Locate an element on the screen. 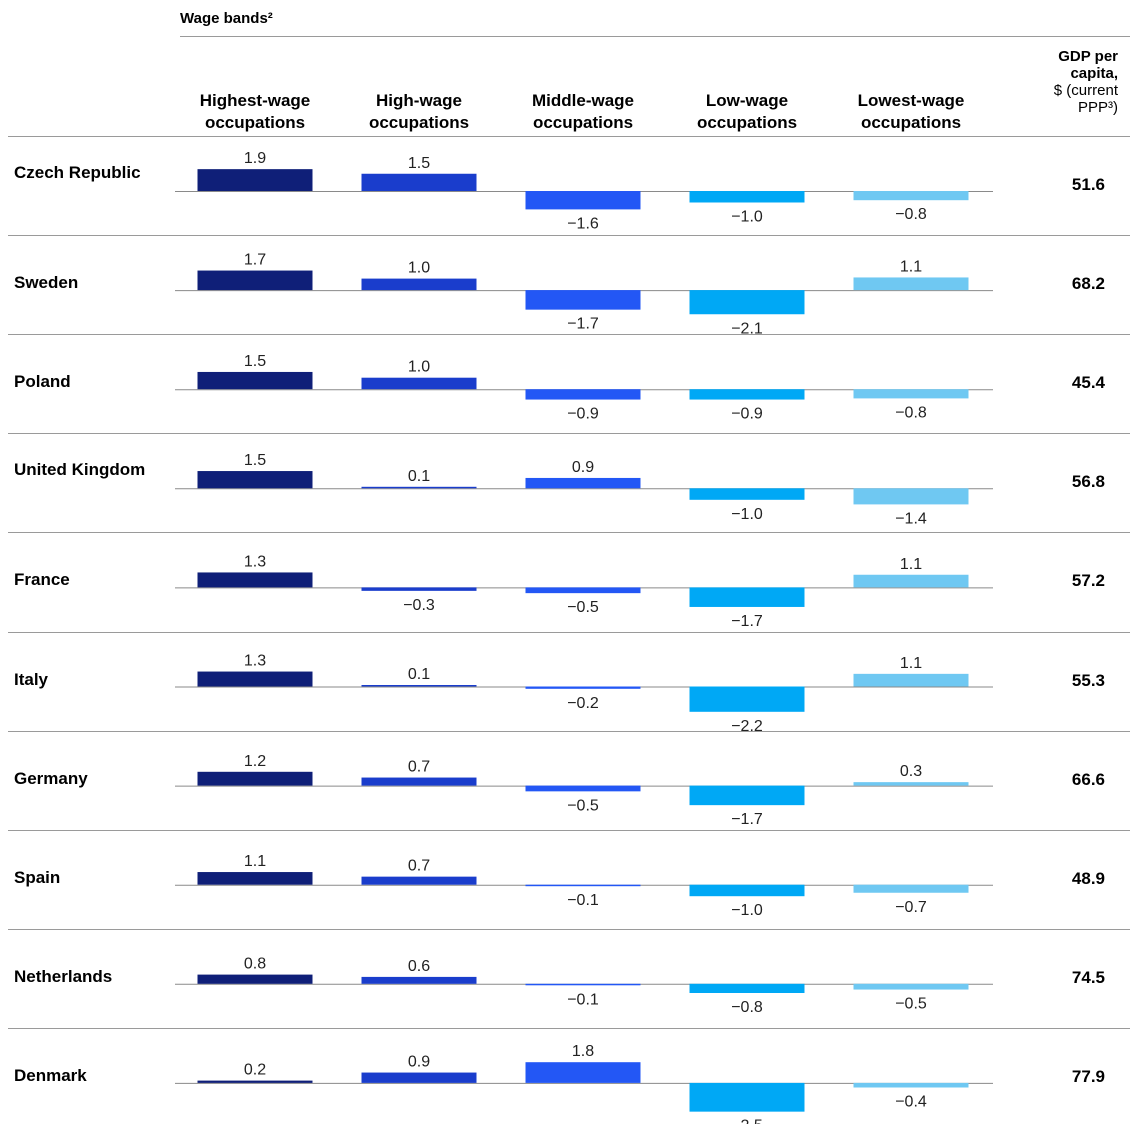 The height and width of the screenshot is (1124, 1130). country-label: Sweden is located at coordinates (46, 283).